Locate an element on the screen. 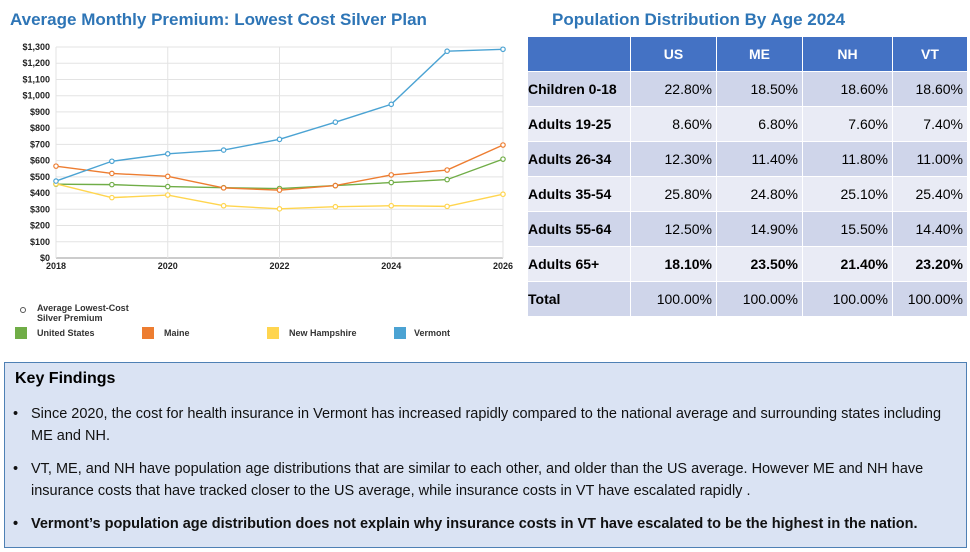 The height and width of the screenshot is (552, 970). legend-swatch-vt is located at coordinates (400, 333).